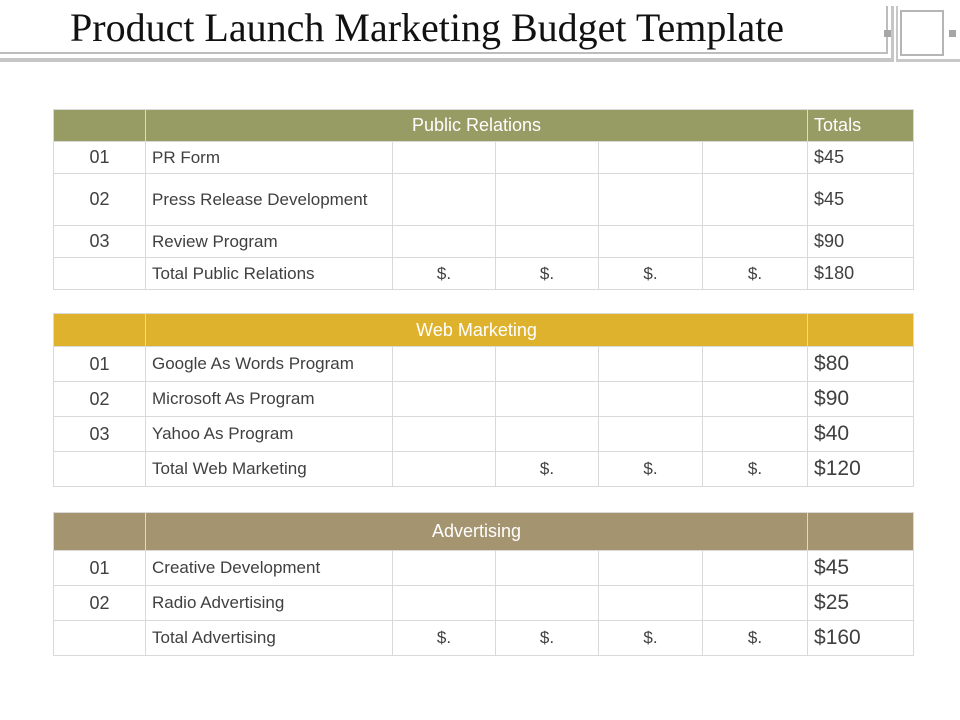 The height and width of the screenshot is (720, 960). What do you see at coordinates (269, 241) in the screenshot?
I see `row-label: Review Program` at bounding box center [269, 241].